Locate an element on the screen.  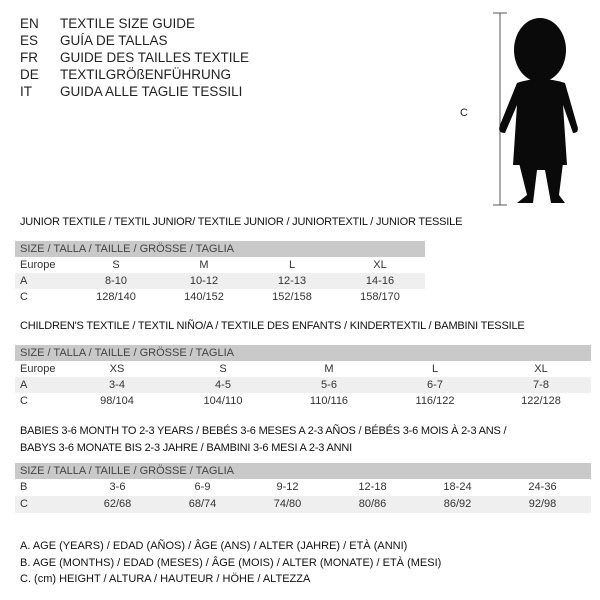
cell: 68/74 is located at coordinates (202, 504).